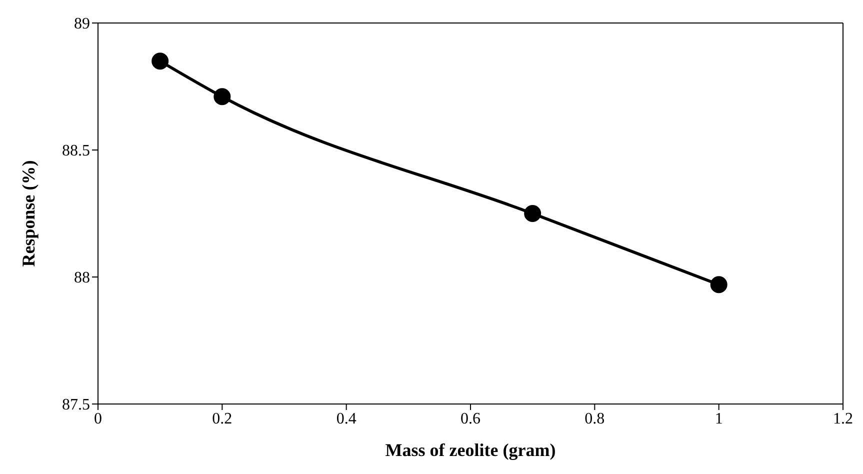 The image size is (863, 474). Describe the element at coordinates (594, 419) in the screenshot. I see `x-tick-label: 0.8` at that location.